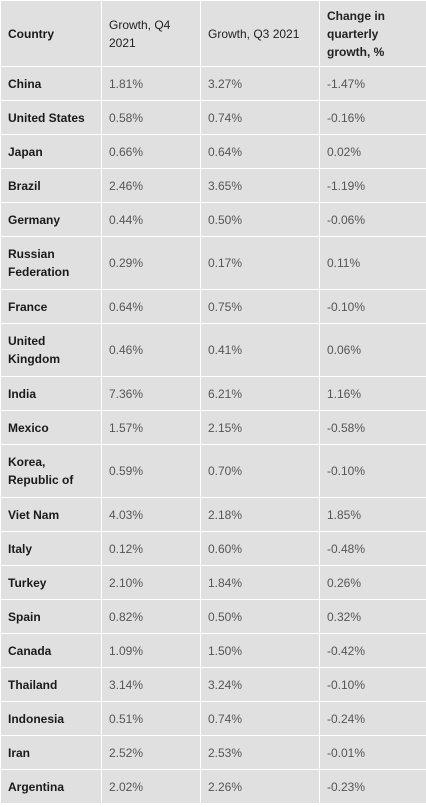  What do you see at coordinates (260, 263) in the screenshot?
I see `growth-q3-cell: 0.17%` at bounding box center [260, 263].